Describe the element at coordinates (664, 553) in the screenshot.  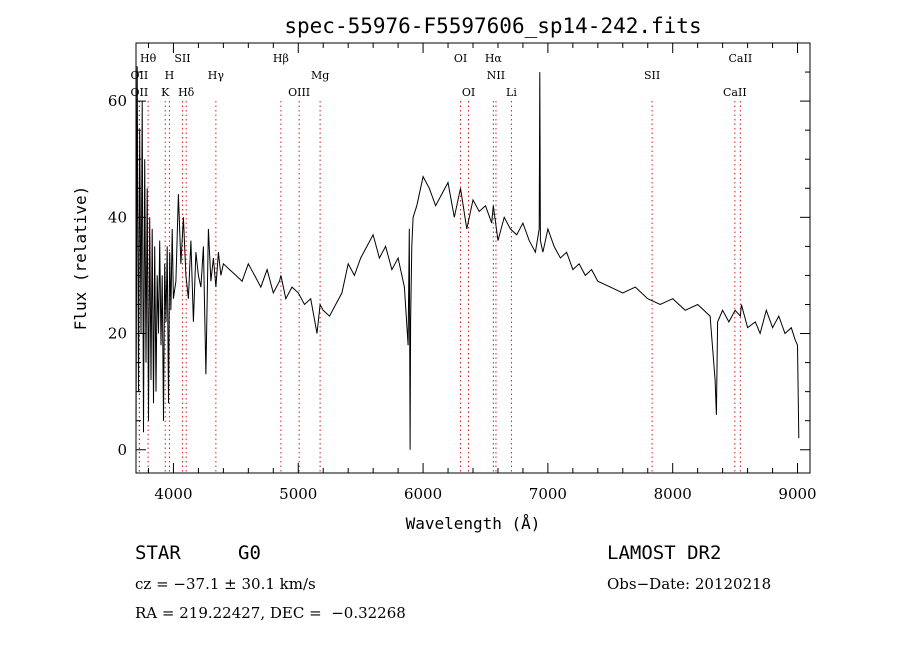
I see `survey-label: LAMOST DR2` at that location.